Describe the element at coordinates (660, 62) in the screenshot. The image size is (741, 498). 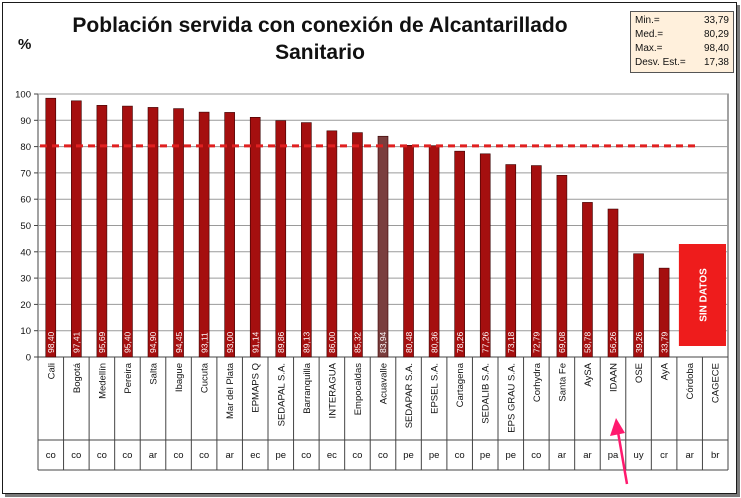
I see `stats-stdev-label: Desv. Est.=` at that location.